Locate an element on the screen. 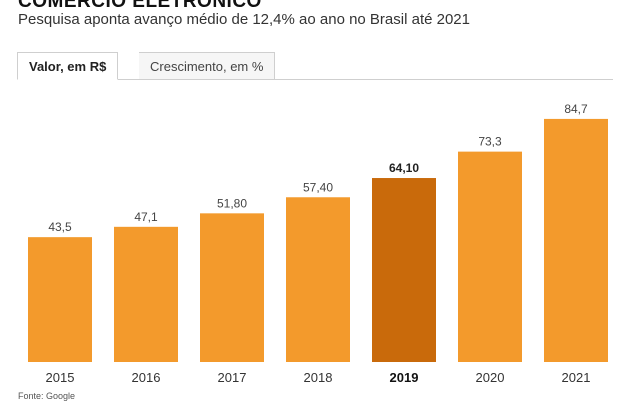 The width and height of the screenshot is (630, 401). tab-crescimento: Crescimento, em % is located at coordinates (207, 65).